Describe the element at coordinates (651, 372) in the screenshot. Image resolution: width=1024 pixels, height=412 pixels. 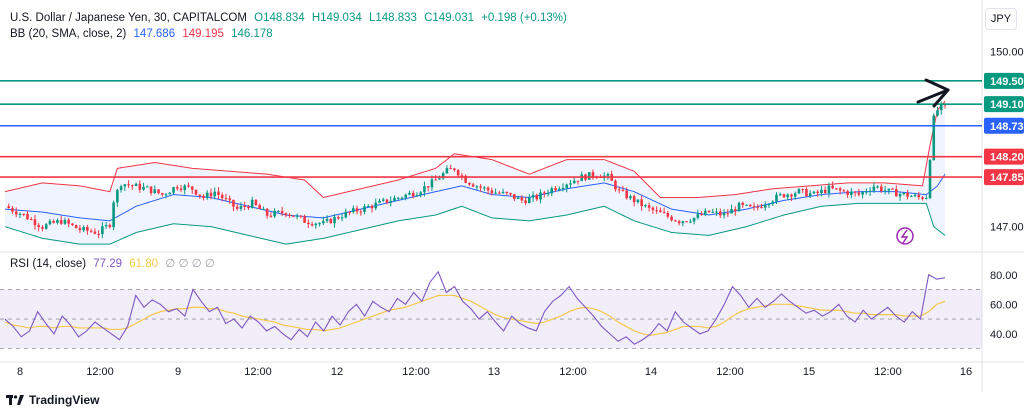
I see `time-axis-tick: 14` at that location.